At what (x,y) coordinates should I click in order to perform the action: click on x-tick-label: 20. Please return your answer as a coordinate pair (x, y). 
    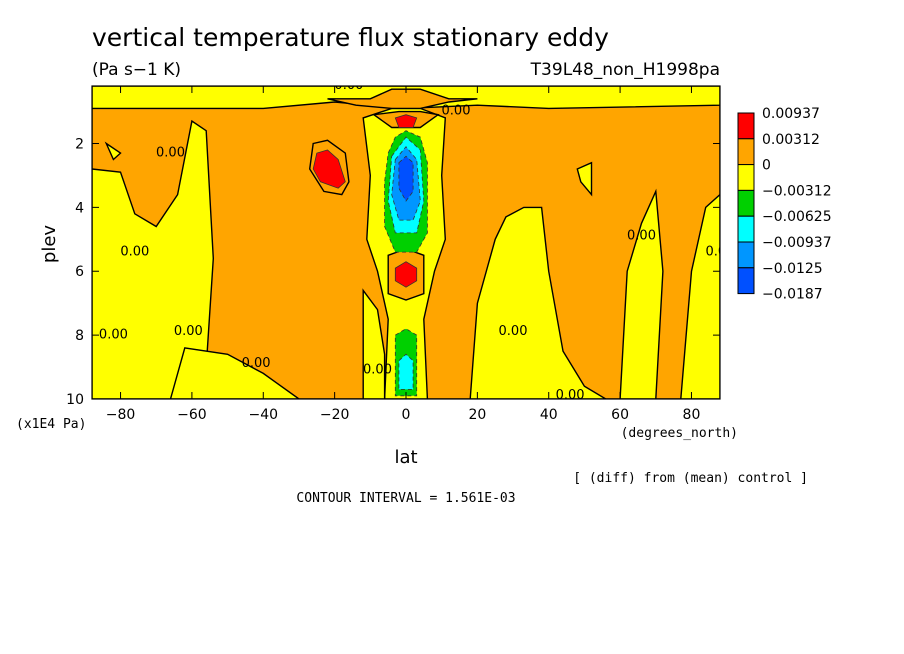
    Looking at the image, I should click on (477, 415).